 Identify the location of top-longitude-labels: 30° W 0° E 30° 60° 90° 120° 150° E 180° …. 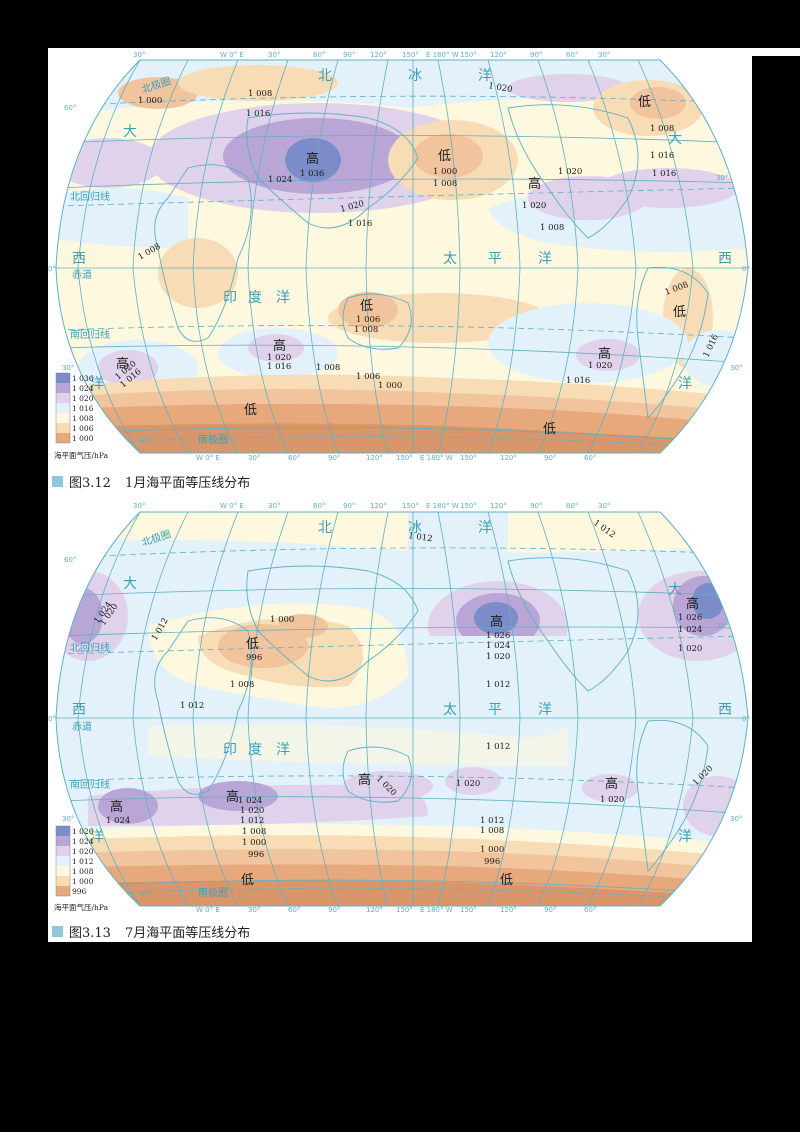
(371, 506).